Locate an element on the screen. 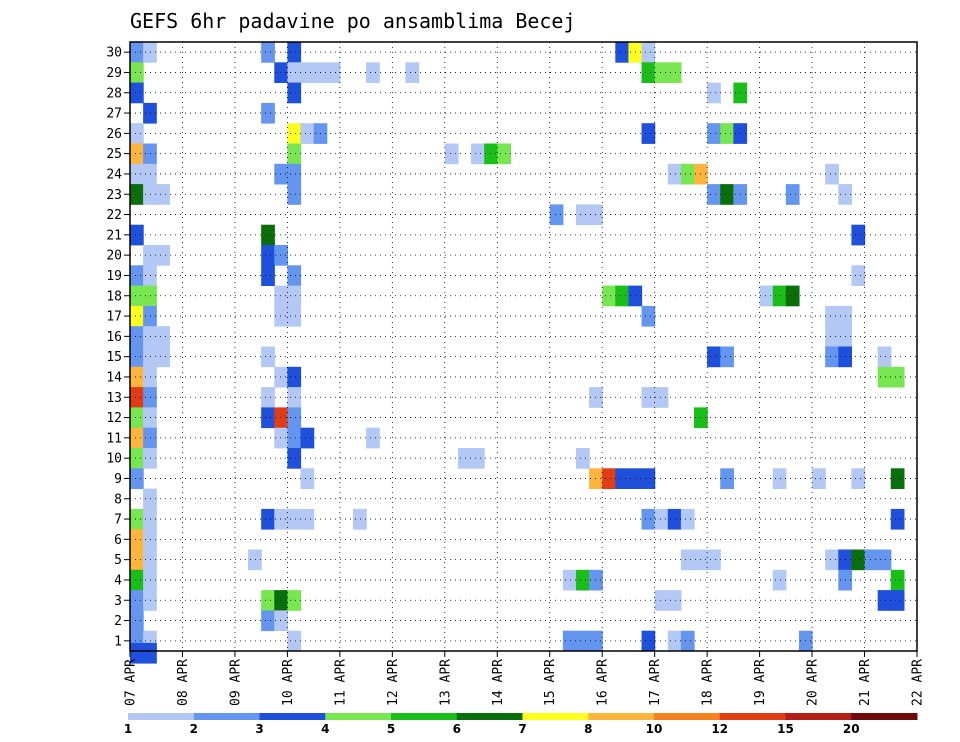 The height and width of the screenshot is (742, 960). colorbar-label: 2 is located at coordinates (194, 729).